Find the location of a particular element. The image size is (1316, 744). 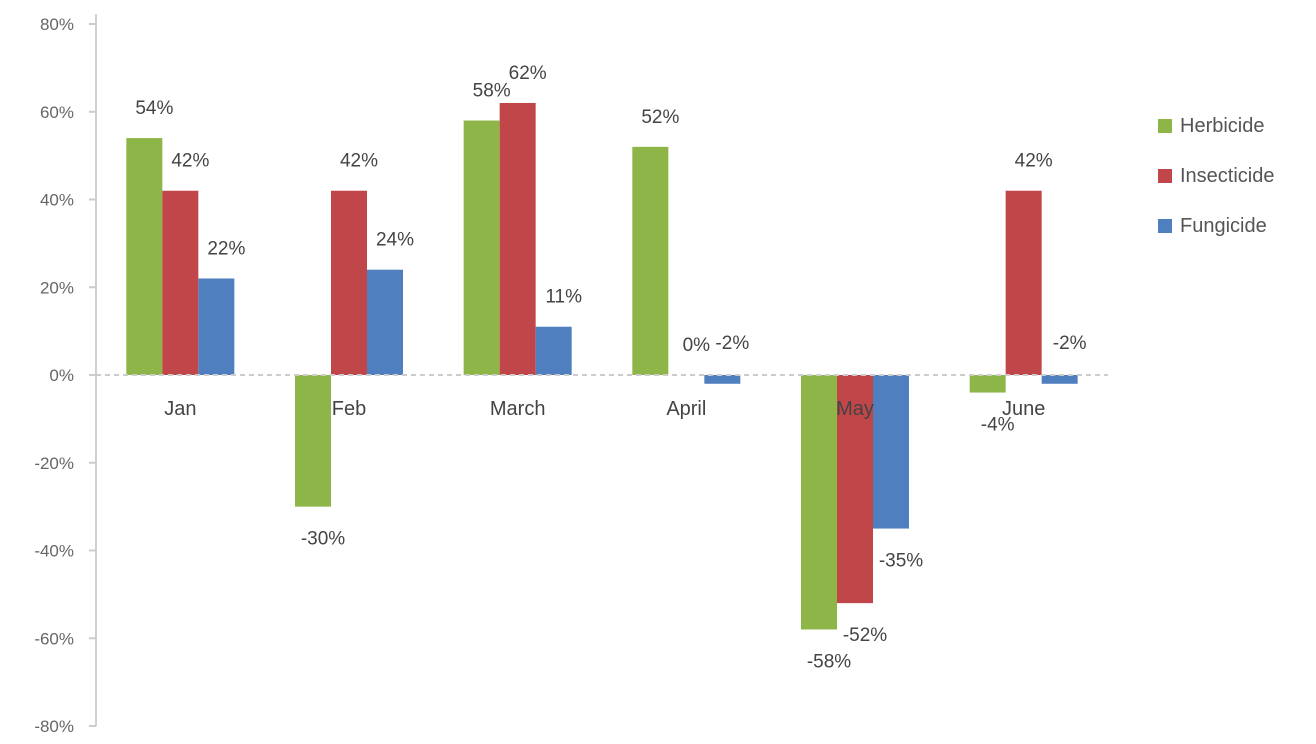

y-tick-label: 80% is located at coordinates (57, 24).